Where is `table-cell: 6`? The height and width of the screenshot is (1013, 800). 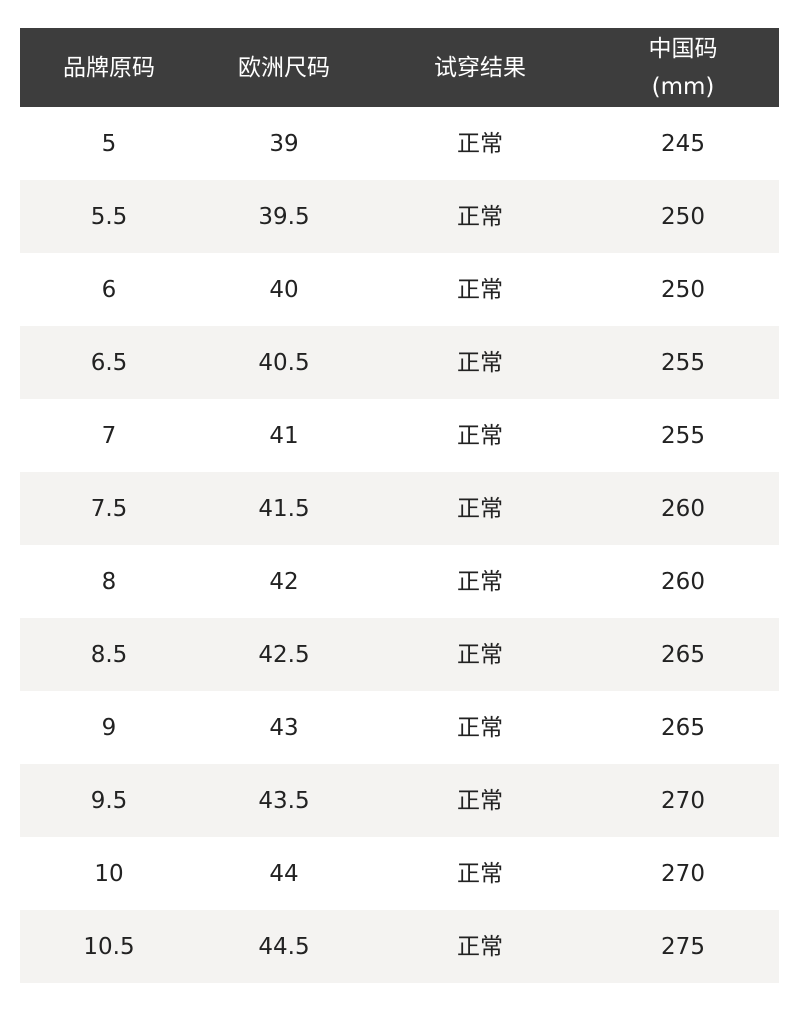
table-cell: 6 is located at coordinates (109, 289).